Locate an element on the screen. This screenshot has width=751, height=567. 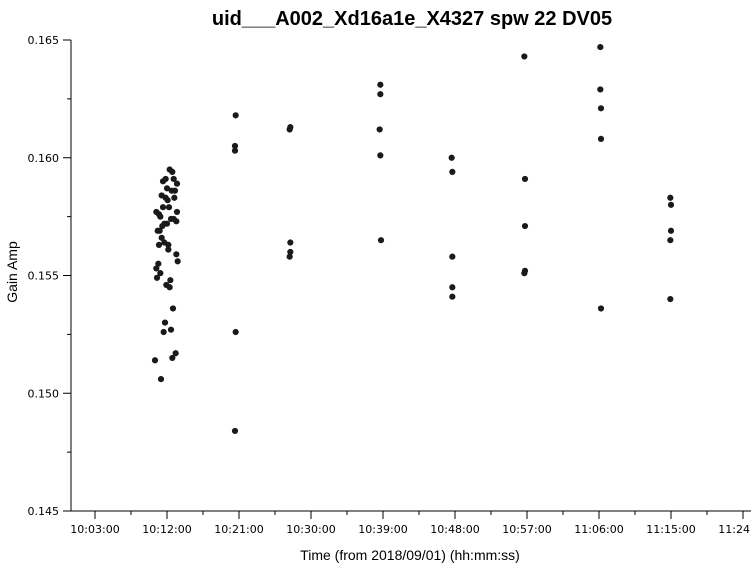
y-axis-ticks: 0.145 0.150 0.155 0.160 0.165 is located at coordinates (49, 276).